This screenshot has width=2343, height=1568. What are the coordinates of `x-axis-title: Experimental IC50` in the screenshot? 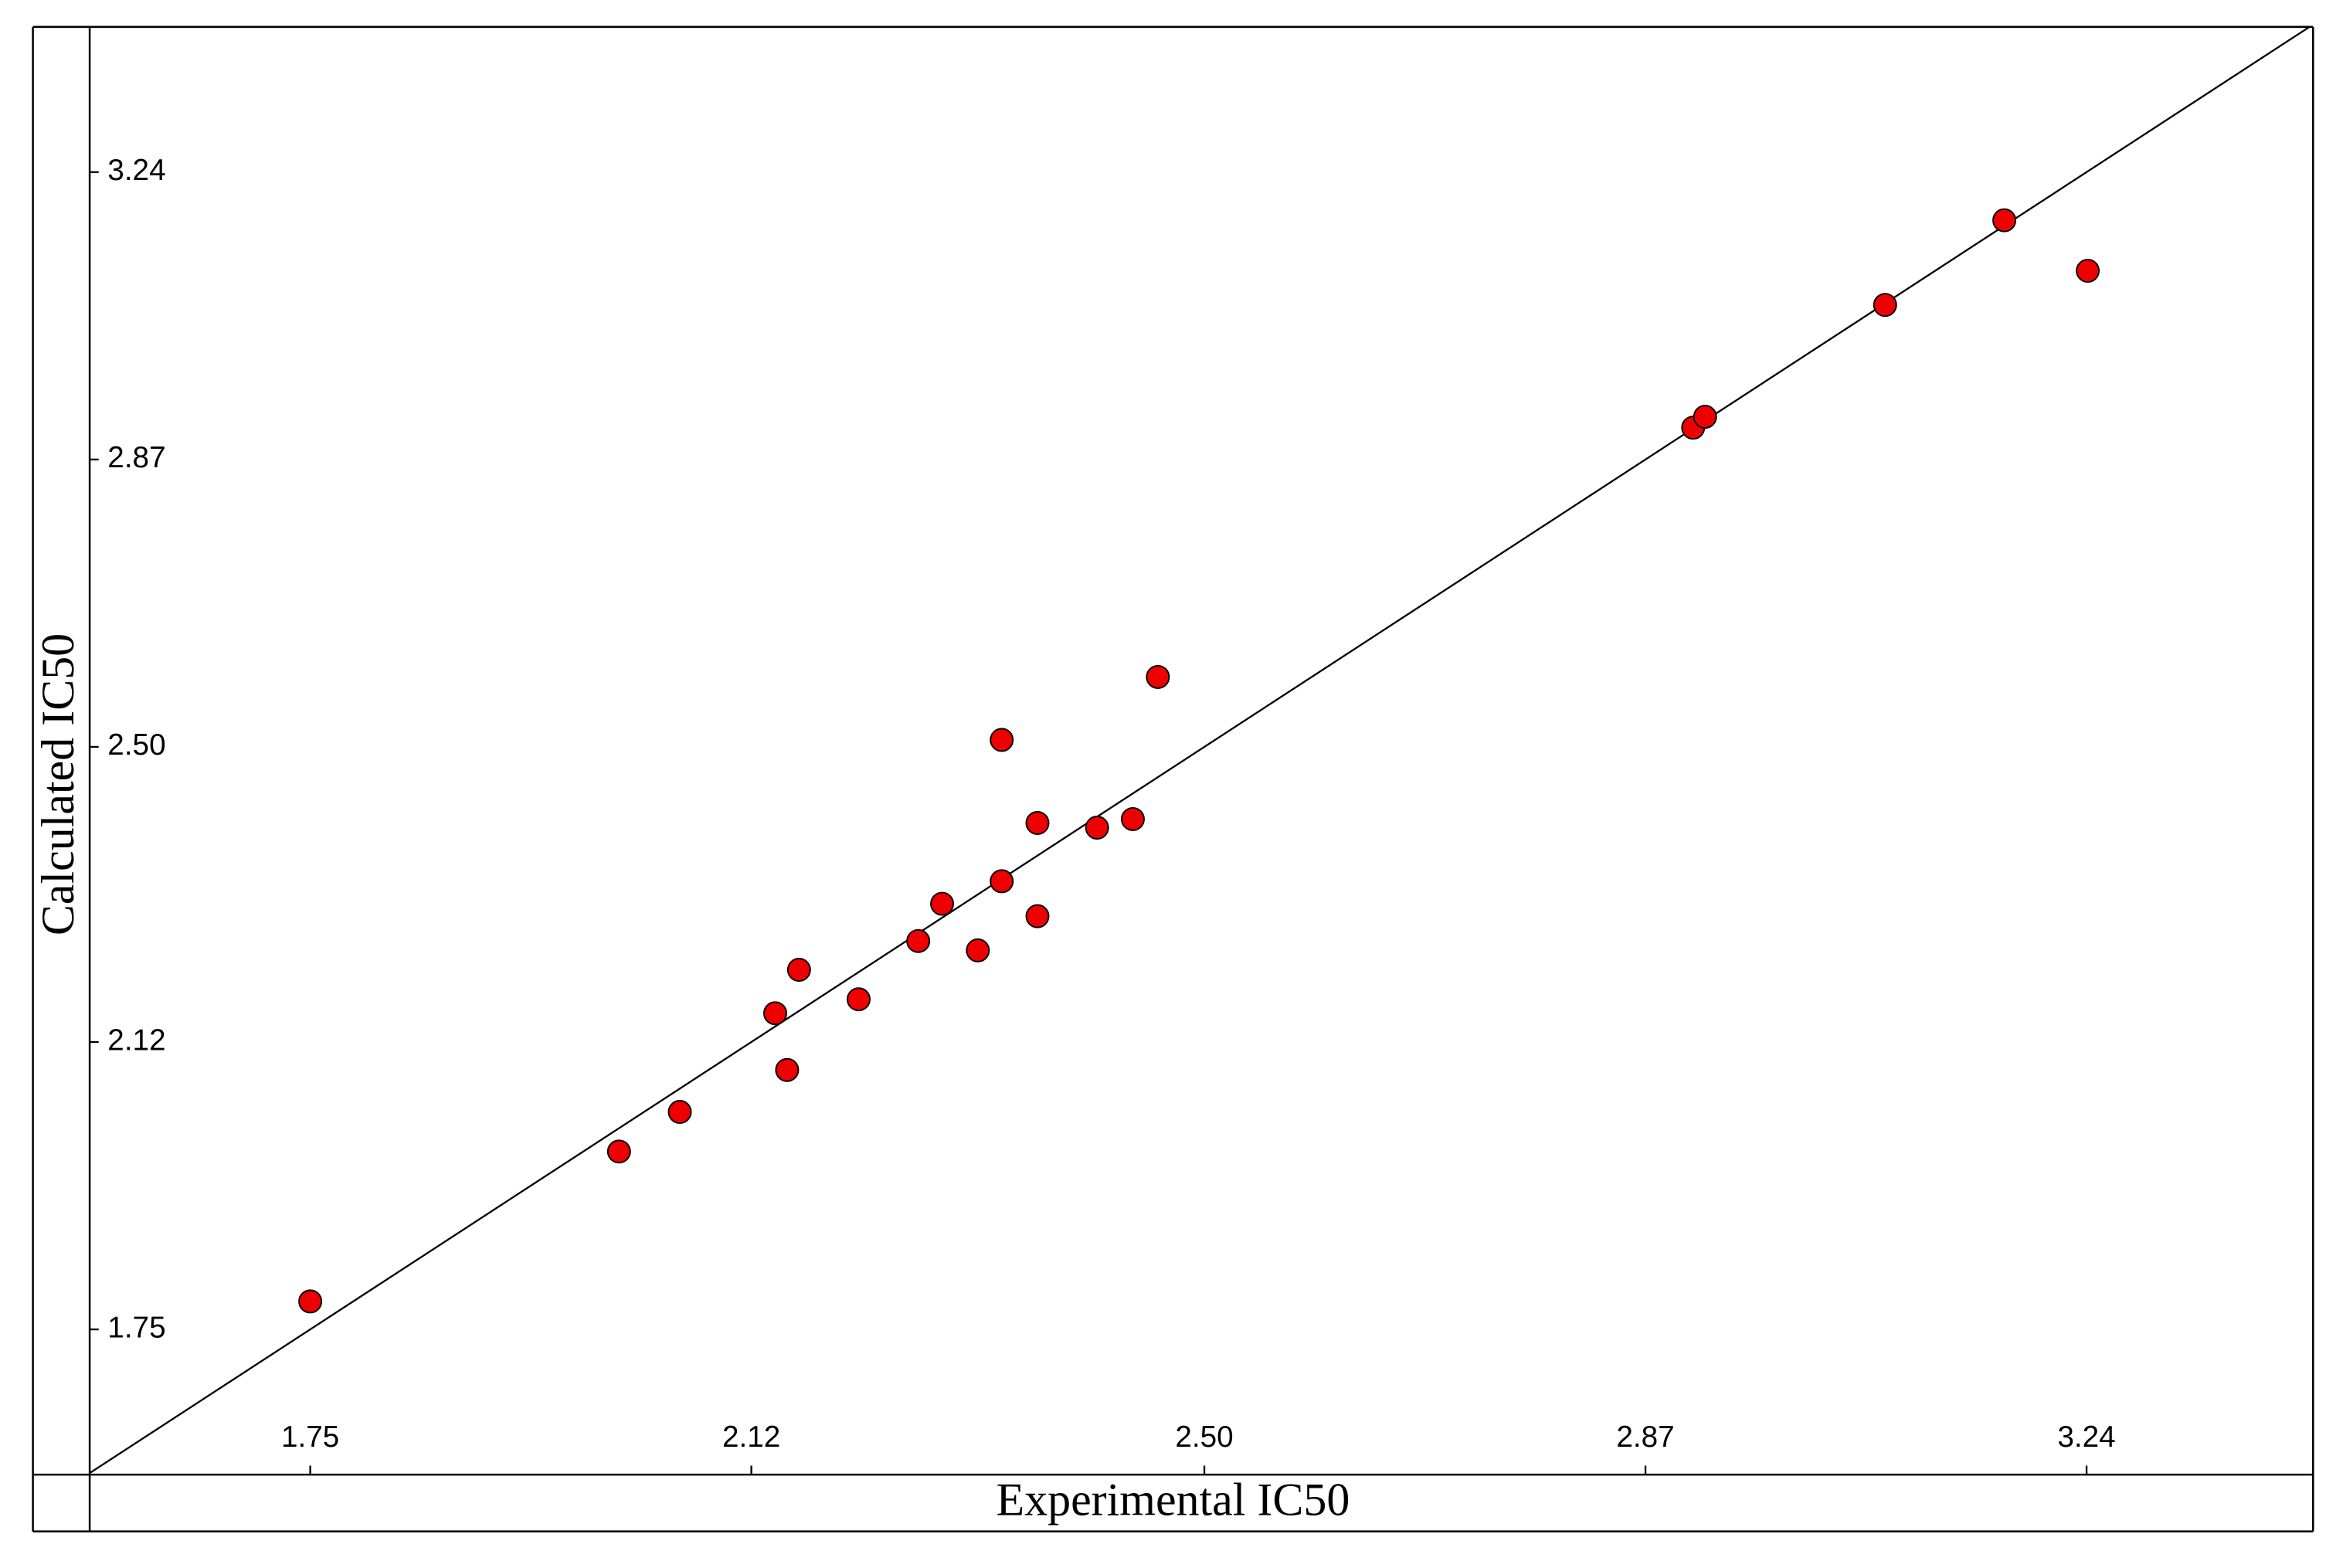 It's located at (1173, 1501).